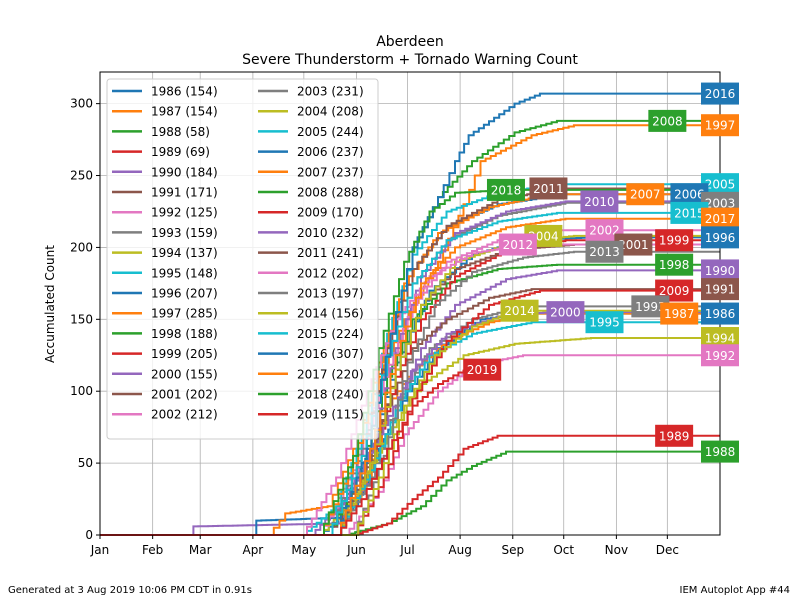 This screenshot has height=600, width=800. What do you see at coordinates (330, 314) in the screenshot?
I see `legend-label: 2014 (156)` at bounding box center [330, 314].